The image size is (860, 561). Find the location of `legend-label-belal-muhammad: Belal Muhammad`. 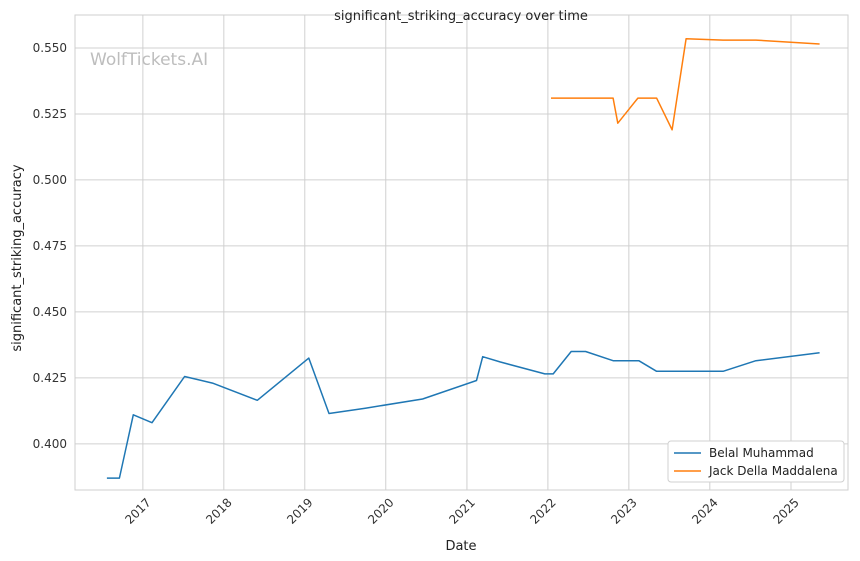

legend-label-belal-muhammad: Belal Muhammad is located at coordinates (761, 453).